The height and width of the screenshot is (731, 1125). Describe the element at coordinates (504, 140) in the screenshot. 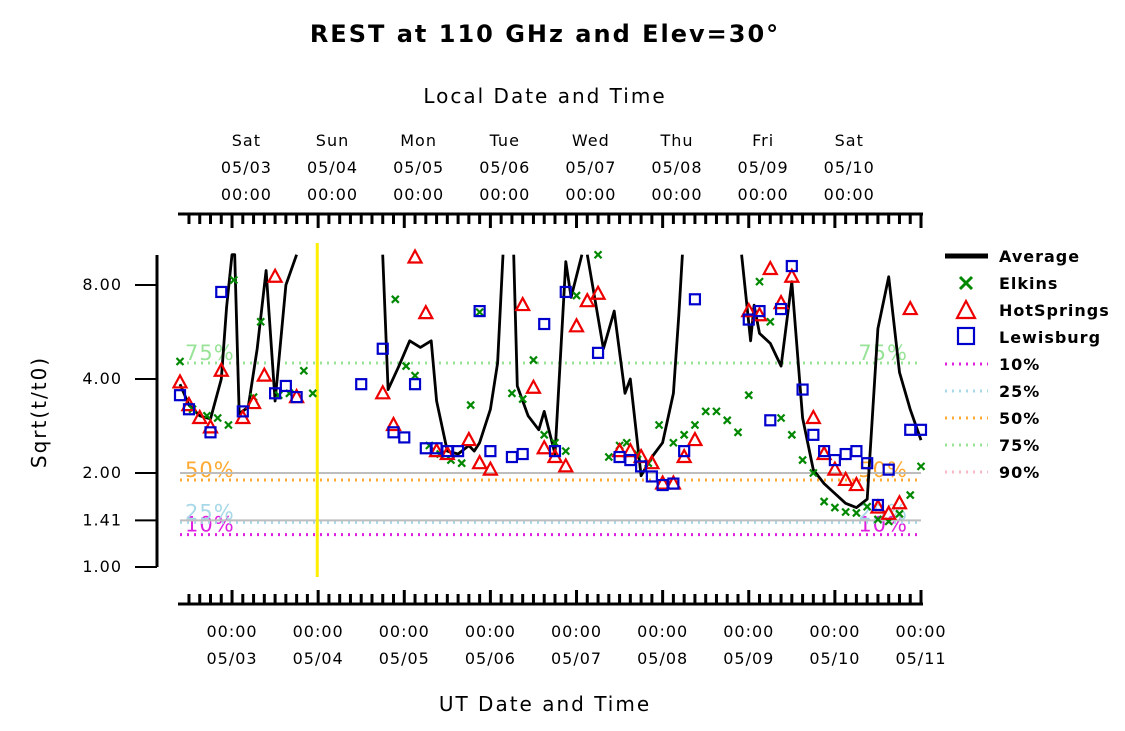

I see `top-tick-day: Tue` at that location.